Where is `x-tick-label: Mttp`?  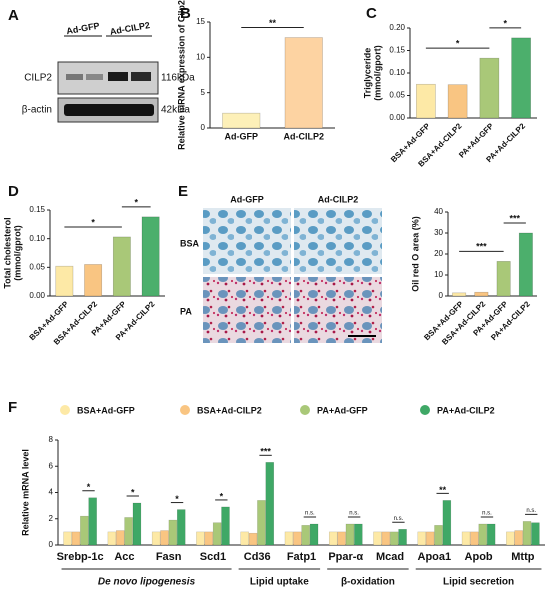 x-tick-label: Mttp is located at coordinates (522, 557).